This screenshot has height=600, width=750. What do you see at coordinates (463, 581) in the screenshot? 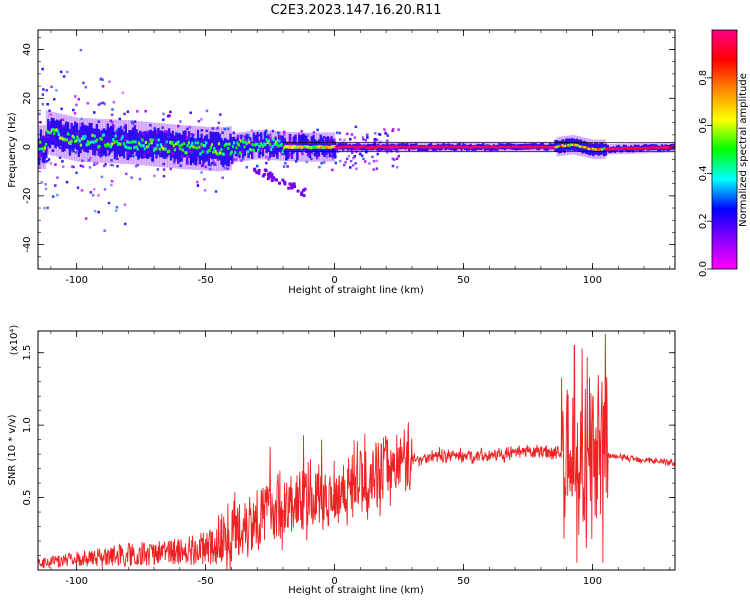
I see `x-tick-label: 50` at bounding box center [463, 581].